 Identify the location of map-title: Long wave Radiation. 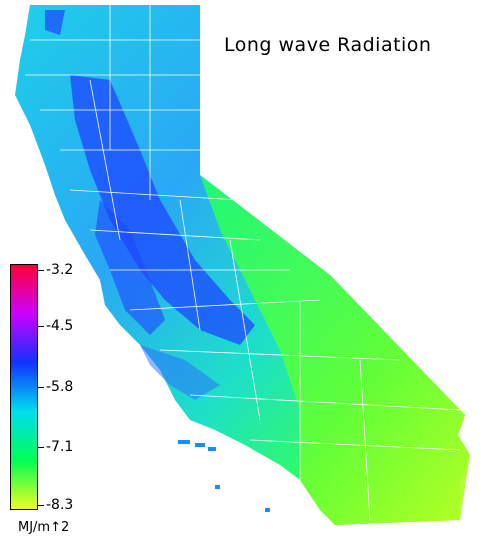
(328, 45).